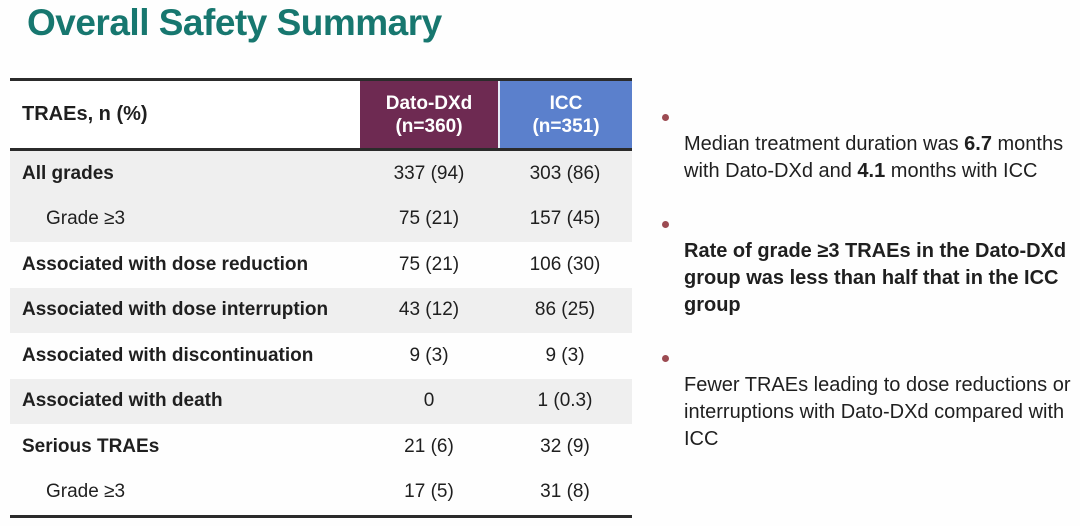 The height and width of the screenshot is (526, 1080). I want to click on icc-value: 1 (0.3), so click(565, 401).